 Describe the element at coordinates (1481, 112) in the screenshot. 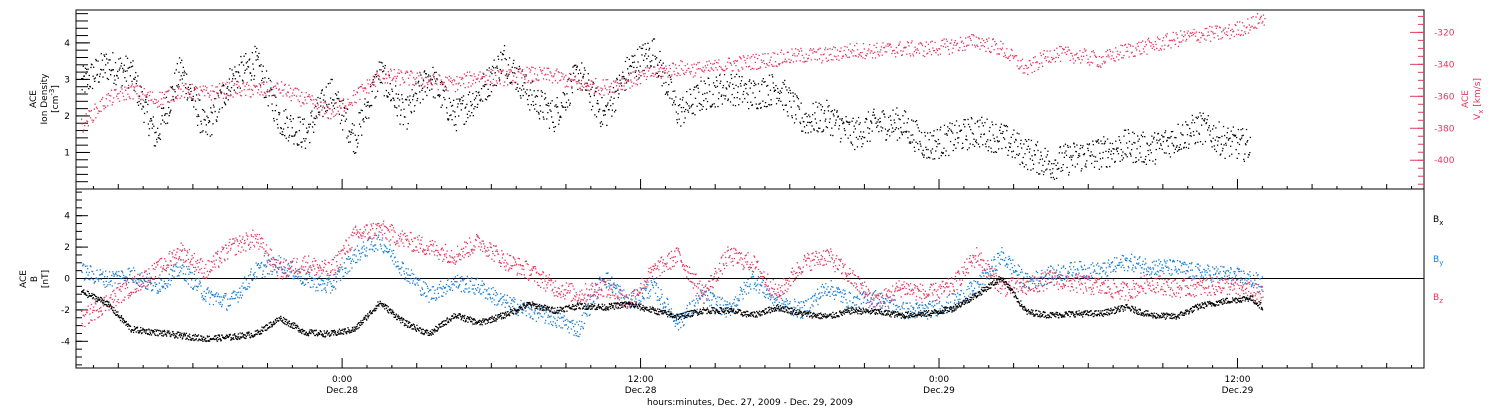

I see `top-y2label-sub: x` at that location.